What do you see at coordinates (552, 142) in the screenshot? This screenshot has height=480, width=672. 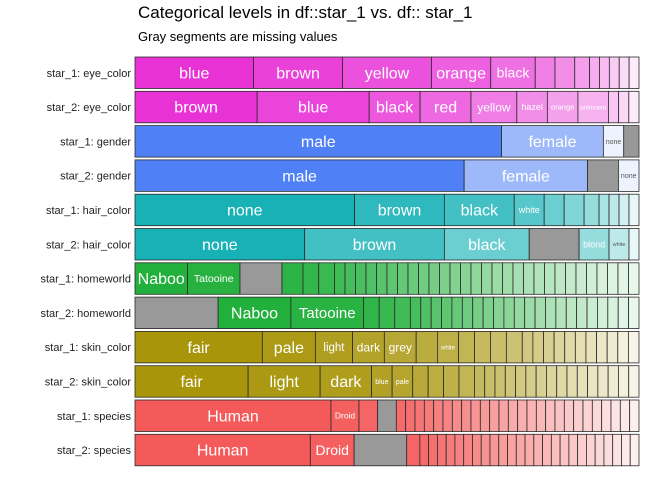 I see `segment-label: female` at bounding box center [552, 142].